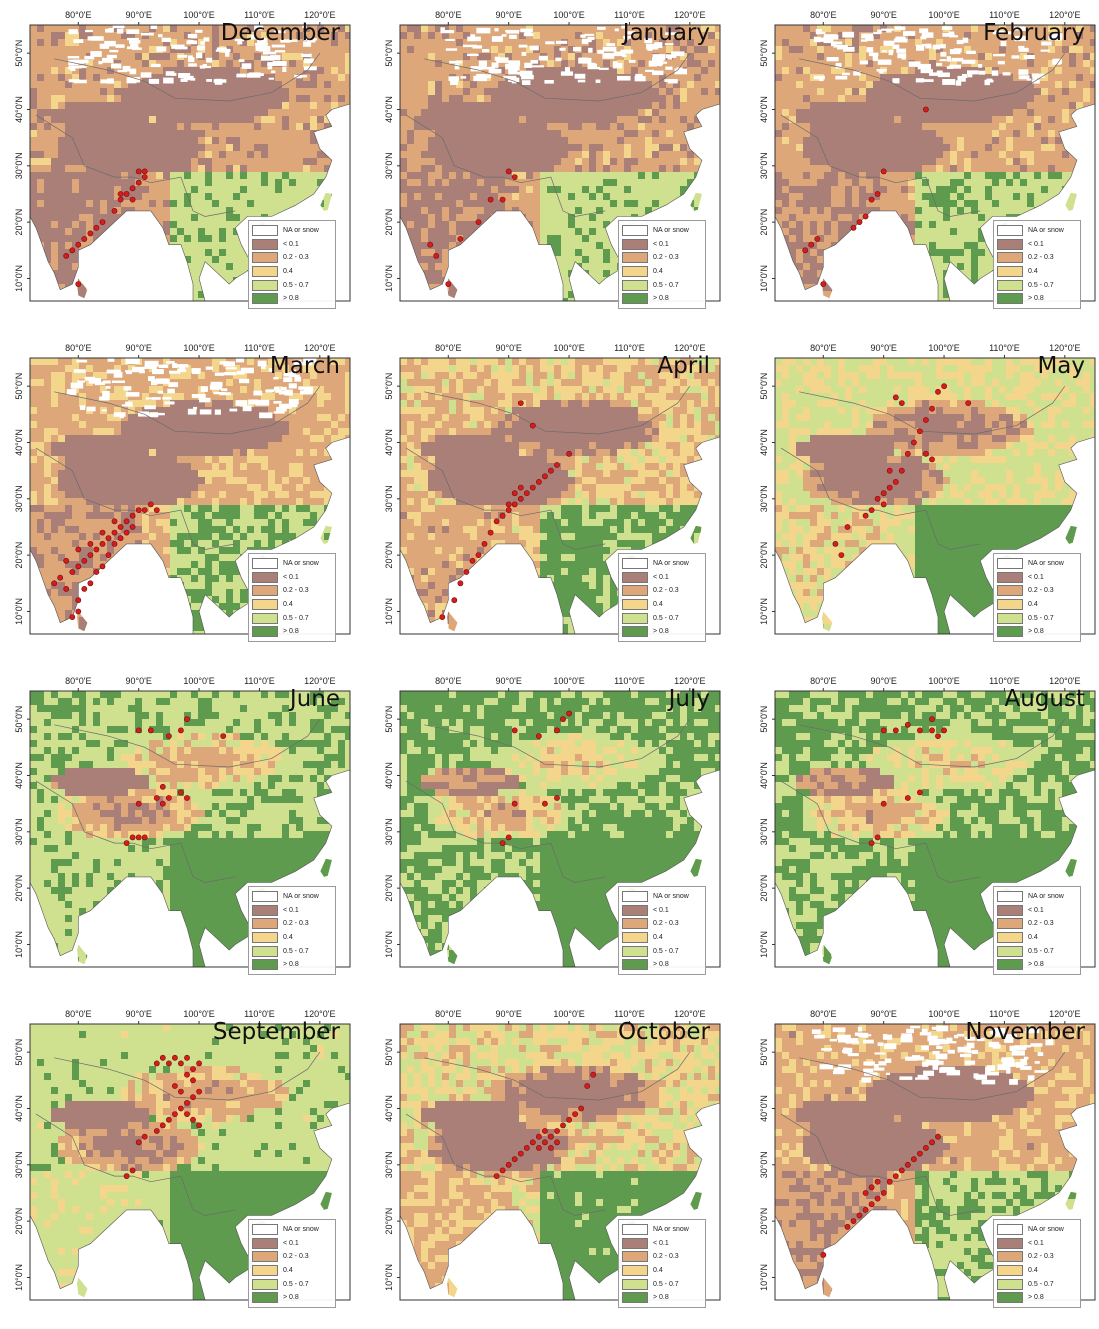  What do you see at coordinates (305, 366) in the screenshot?
I see `month-title: March` at bounding box center [305, 366].